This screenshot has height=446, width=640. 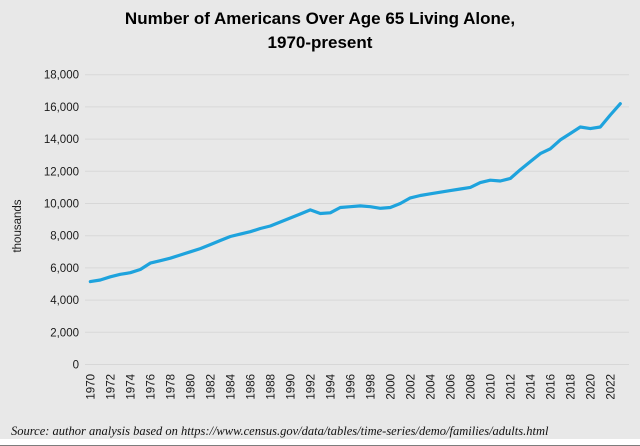 What do you see at coordinates (61, 205) in the screenshot?
I see `y-tick-label: 10,000` at bounding box center [61, 205].